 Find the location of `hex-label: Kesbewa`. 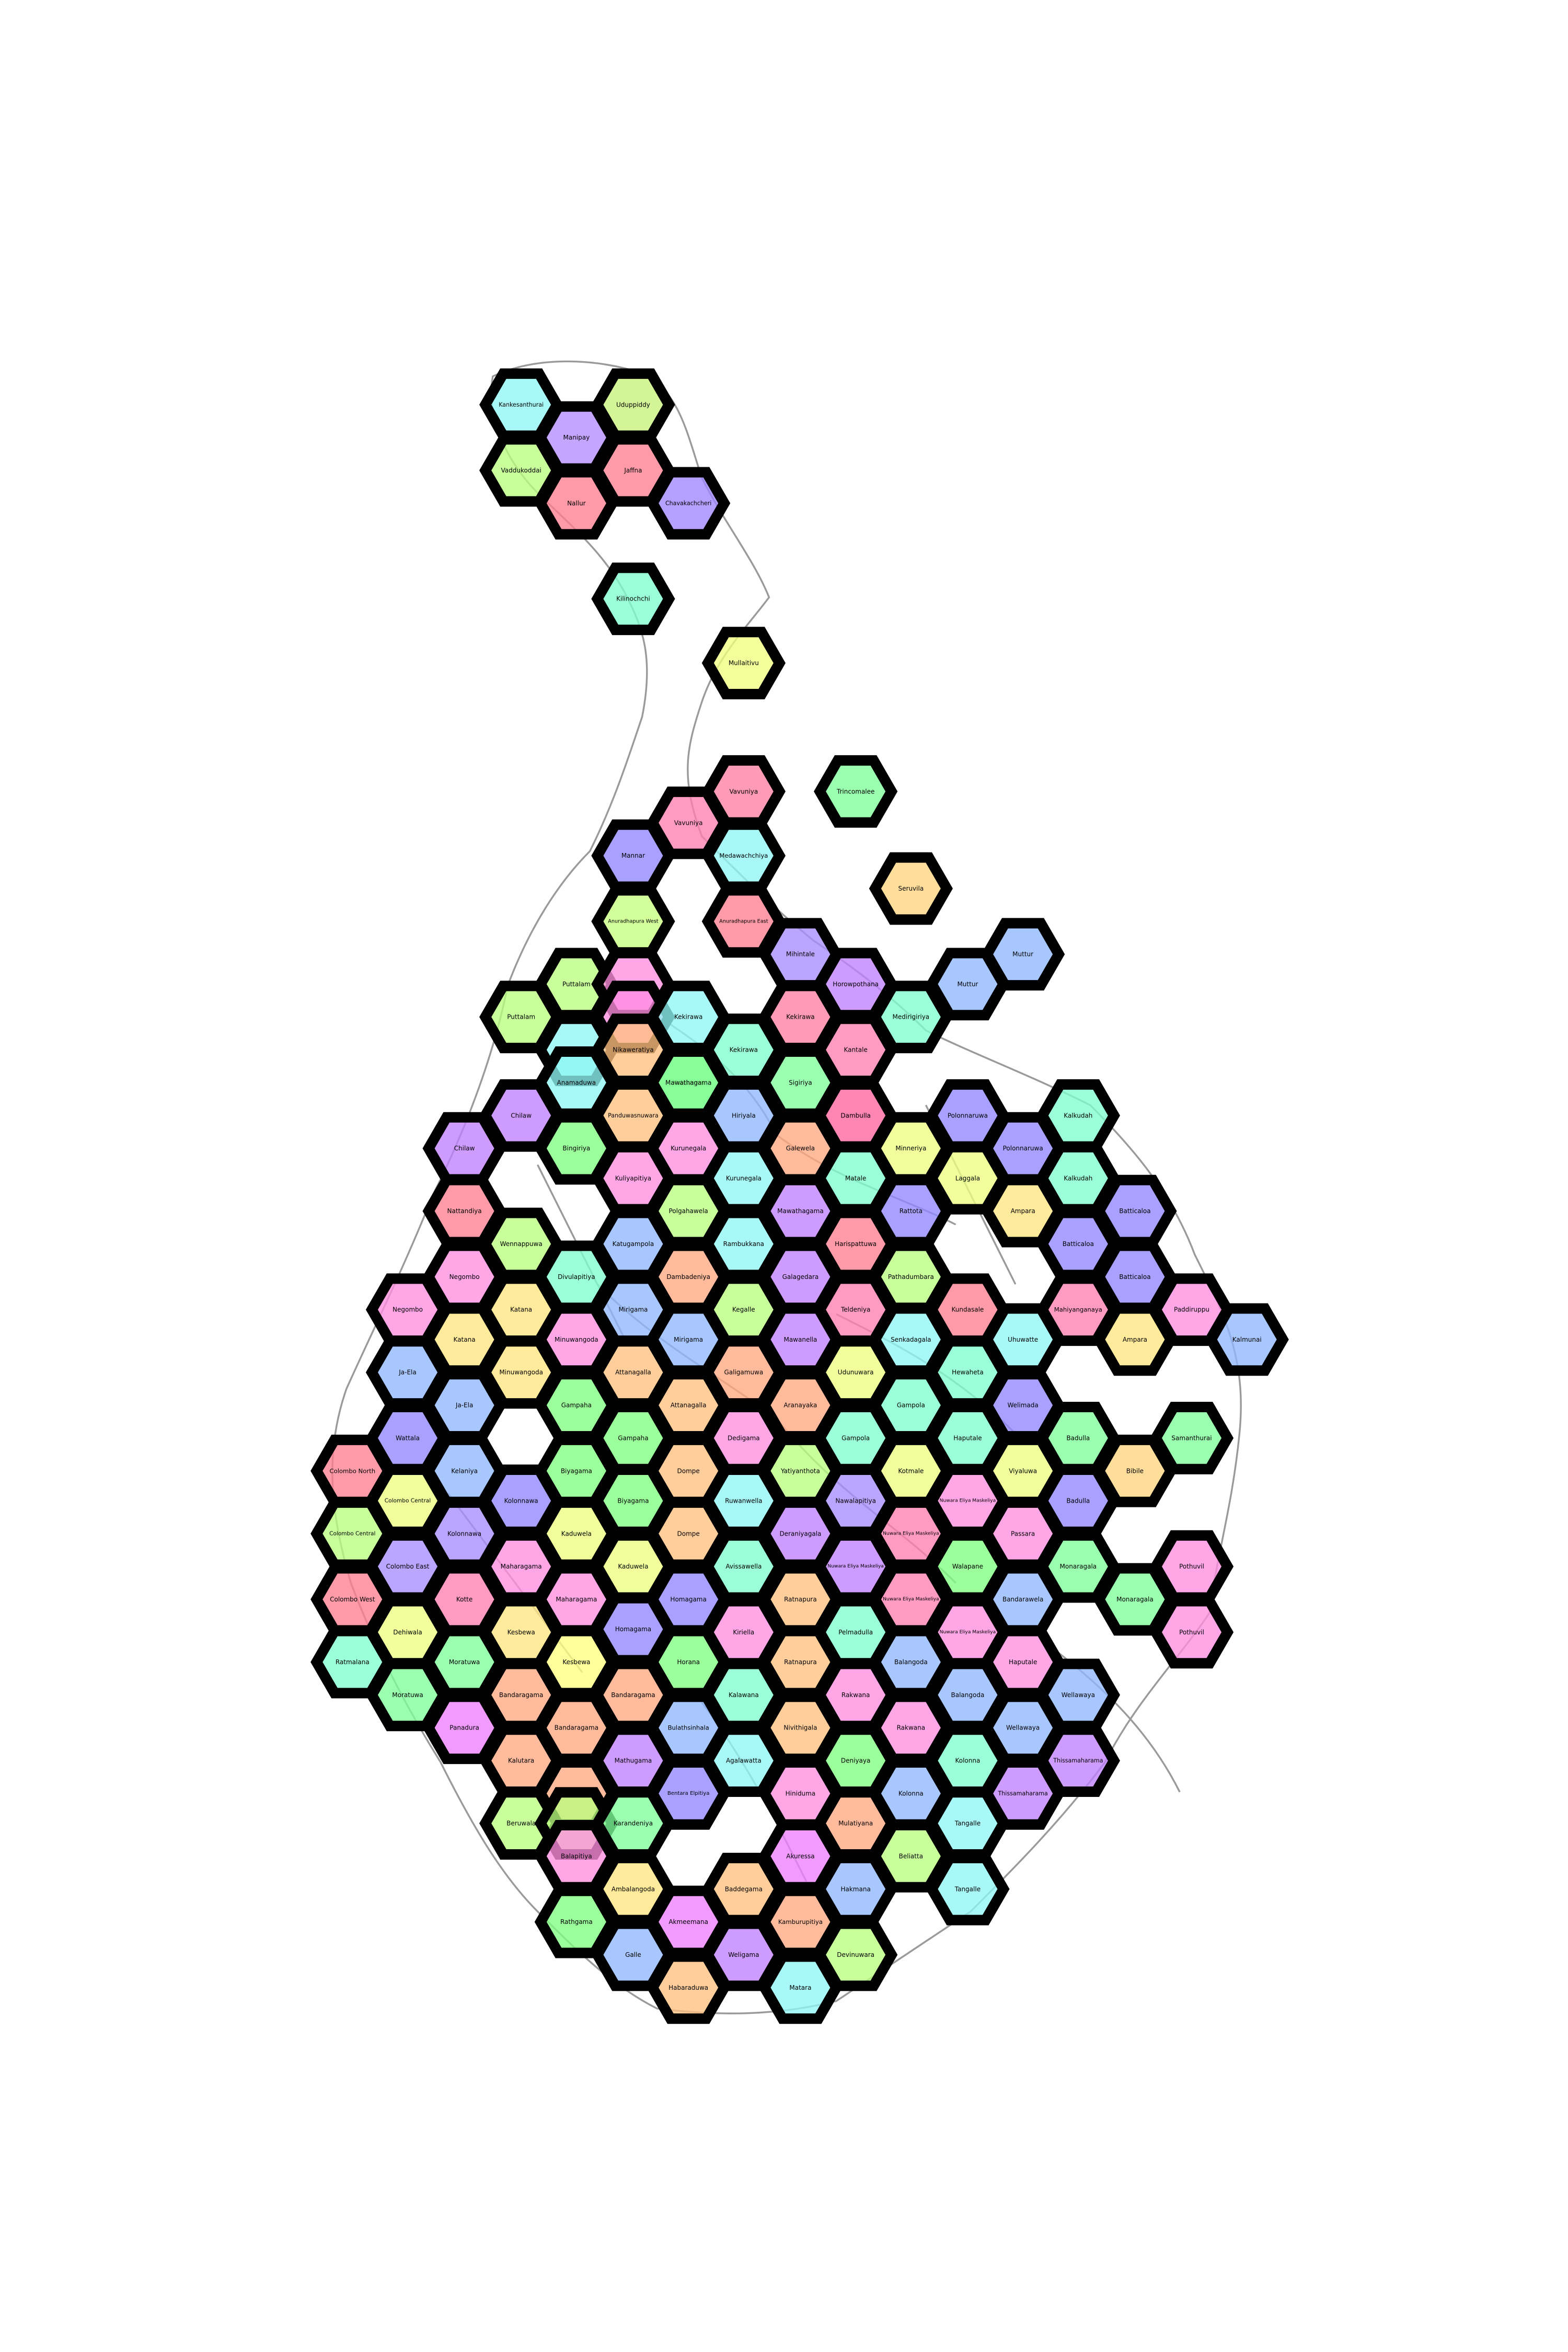

hex-label: Kesbewa is located at coordinates (521, 1632).